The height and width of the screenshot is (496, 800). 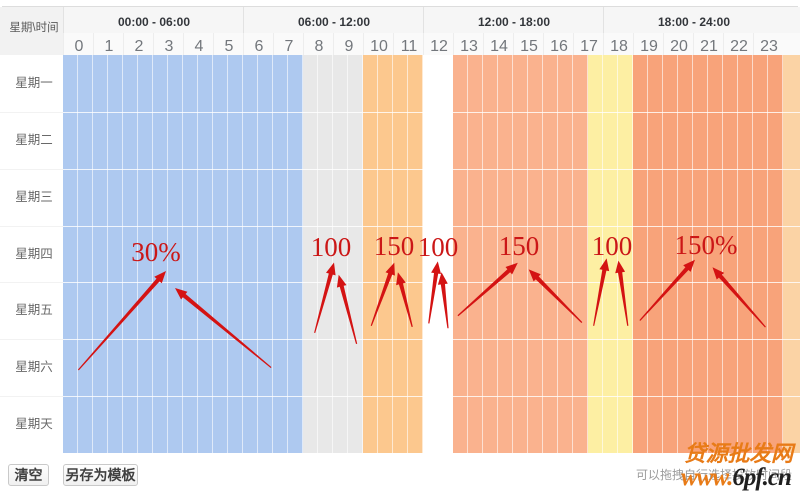 I want to click on svg-text: 150%, so click(x=706, y=245).